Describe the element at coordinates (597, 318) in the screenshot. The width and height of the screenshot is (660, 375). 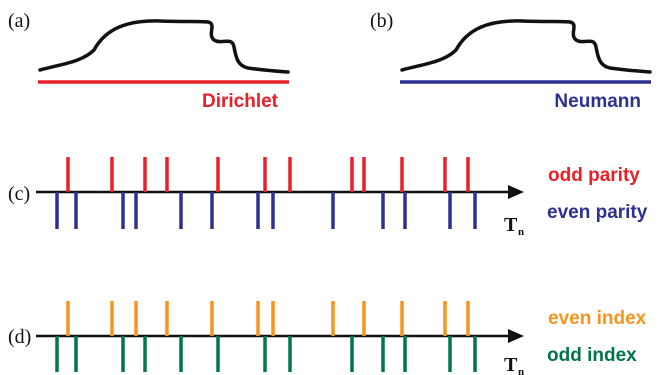
I see `even-index-legend: even index` at that location.